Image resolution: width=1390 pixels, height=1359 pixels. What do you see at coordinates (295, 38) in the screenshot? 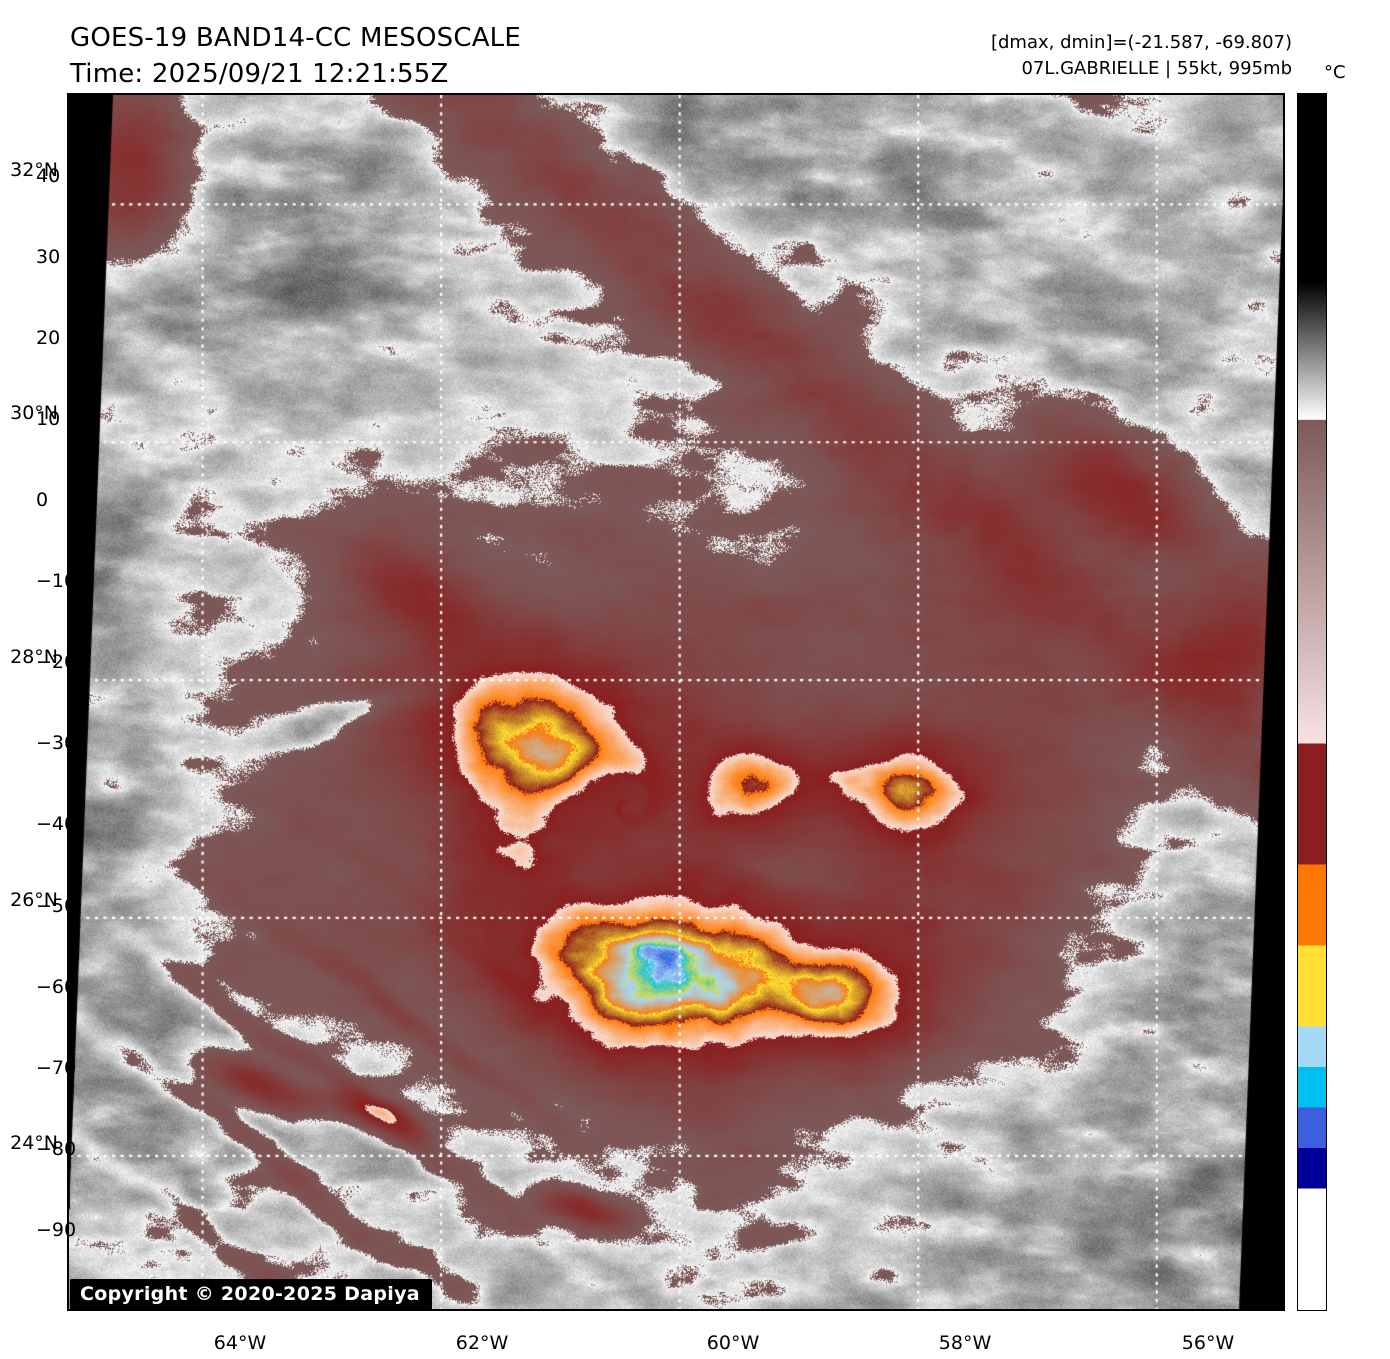
I see `product-title: GOES-19 BAND14-CC MESOSCALE` at bounding box center [295, 38].